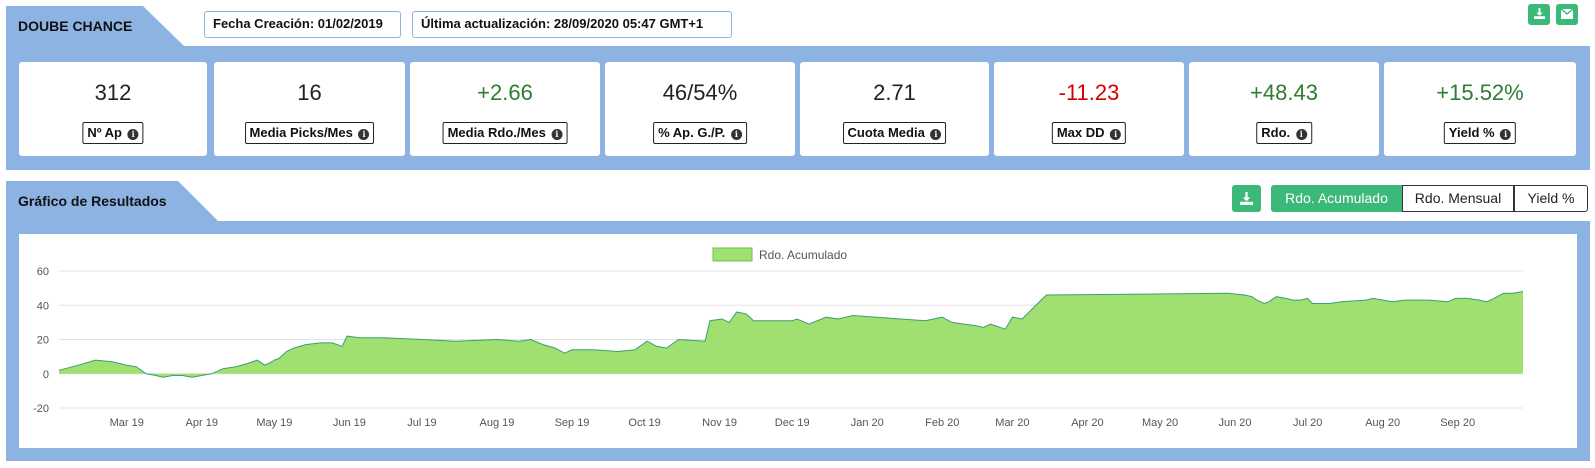  What do you see at coordinates (1089, 109) in the screenshot?
I see `stat-card-max-dd: -11.23 Max DD i` at bounding box center [1089, 109].